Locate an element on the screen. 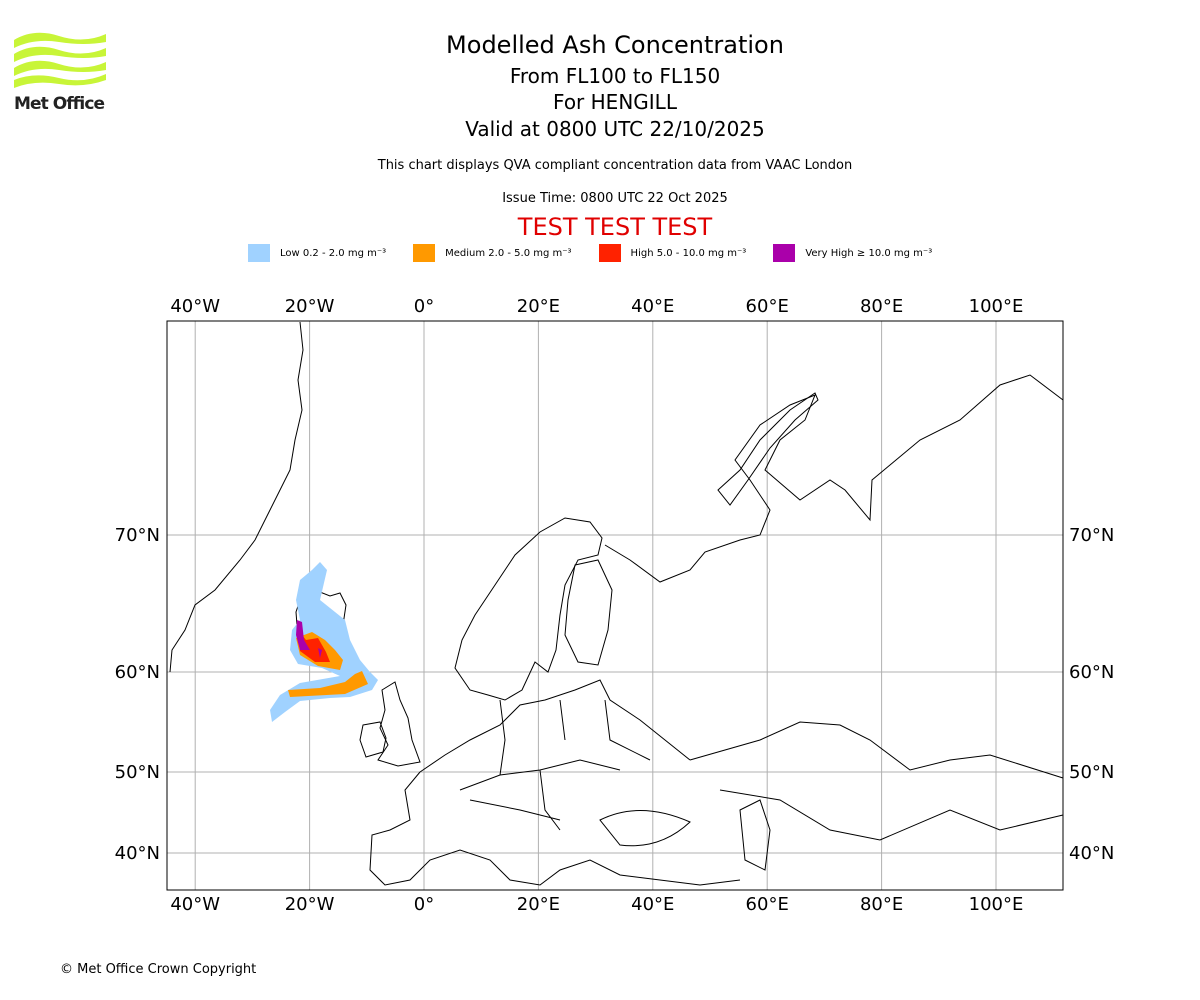  ash-plume is located at coordinates (324, 642).